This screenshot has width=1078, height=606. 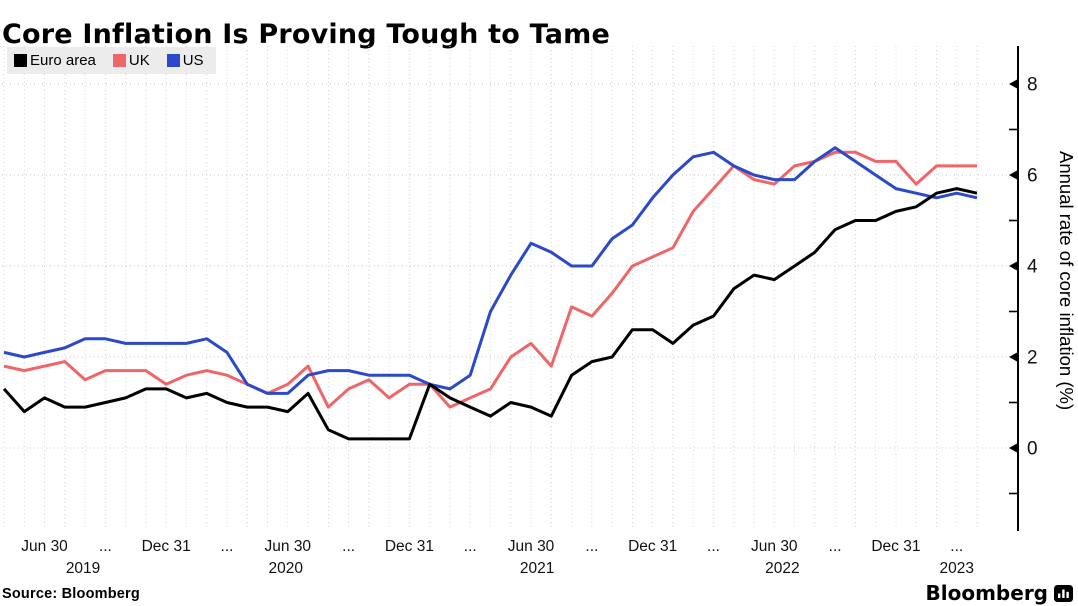 What do you see at coordinates (306, 35) in the screenshot?
I see `chart-title: Core Inflation Is Proving Tough to Tame` at bounding box center [306, 35].